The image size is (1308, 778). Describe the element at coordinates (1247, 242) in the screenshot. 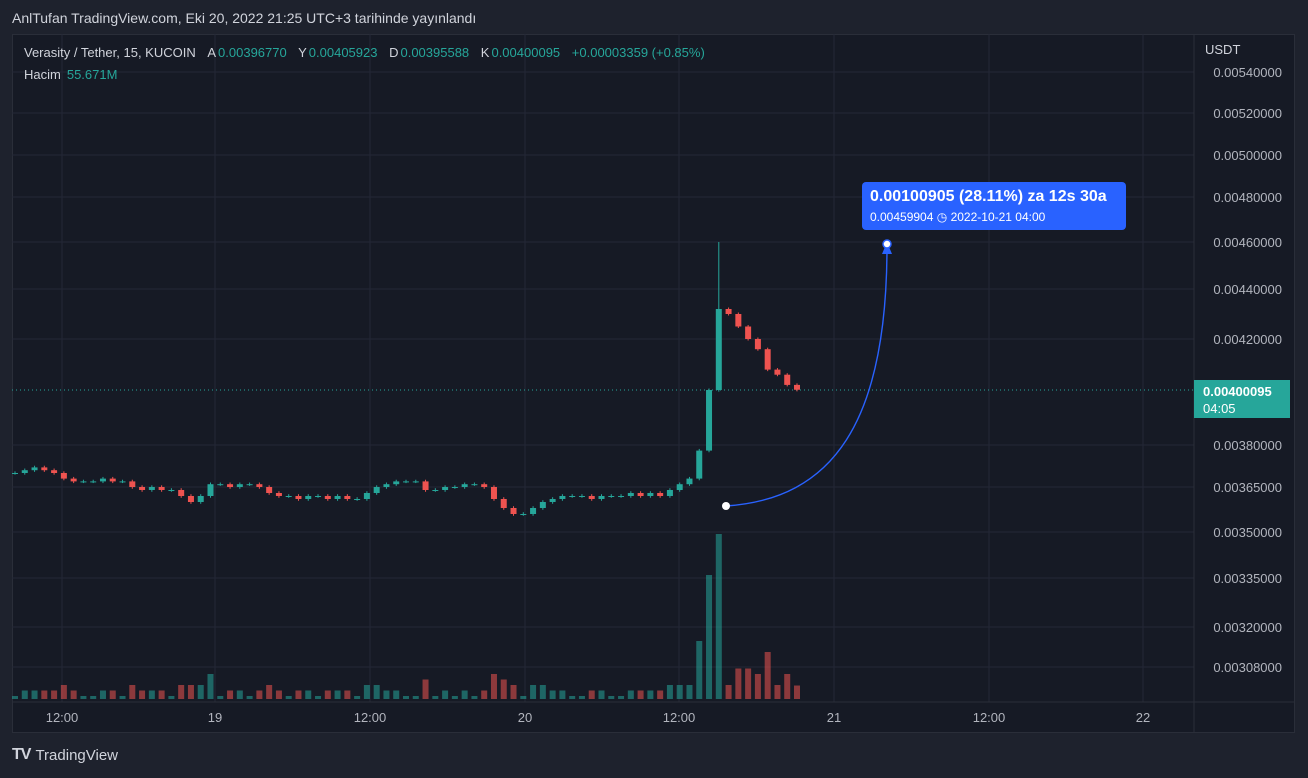

I see `price-tick-label: 0.00460000` at that location.